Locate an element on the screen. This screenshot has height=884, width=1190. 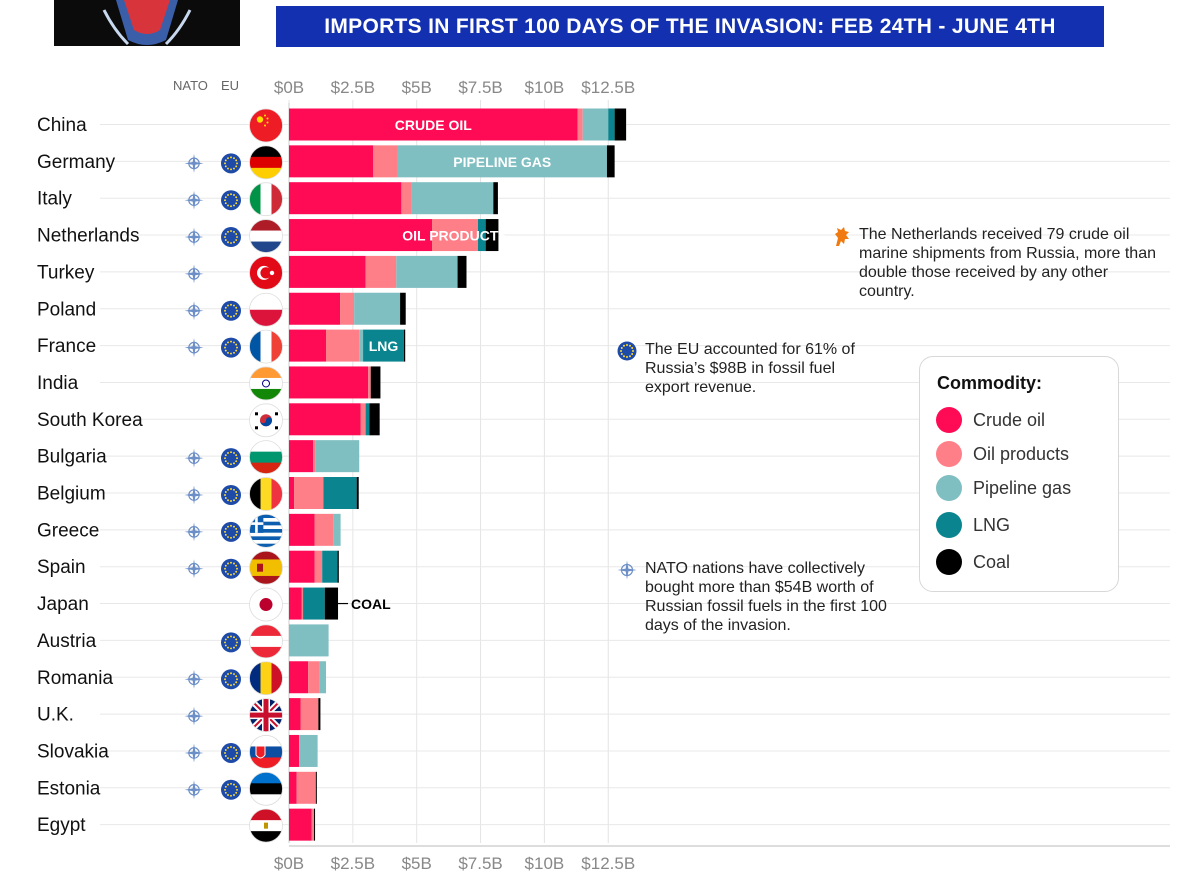
legend-swatch-crude-oil is located at coordinates (949, 420).